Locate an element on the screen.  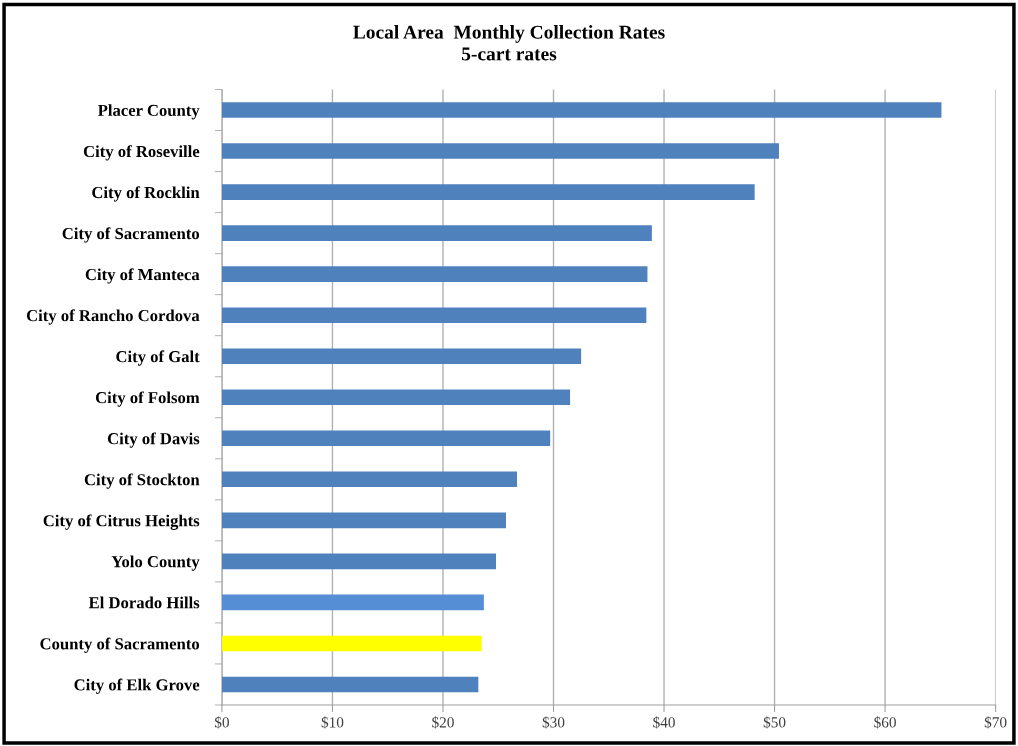
x-tick-label: $20 is located at coordinates (443, 722).